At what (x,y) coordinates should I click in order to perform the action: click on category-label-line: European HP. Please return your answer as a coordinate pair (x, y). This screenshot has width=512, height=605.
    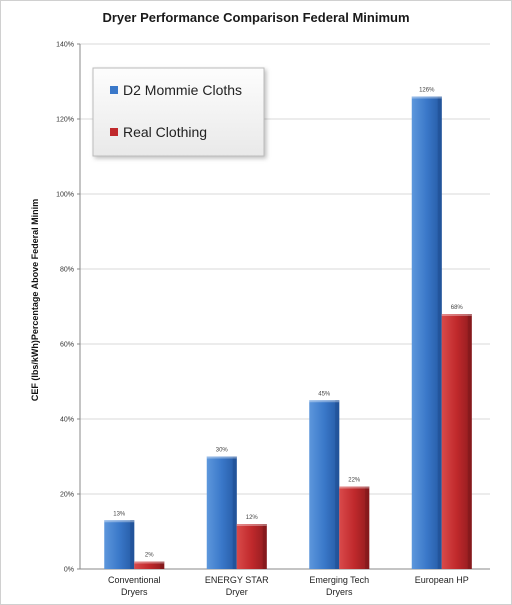
    Looking at the image, I should click on (442, 580).